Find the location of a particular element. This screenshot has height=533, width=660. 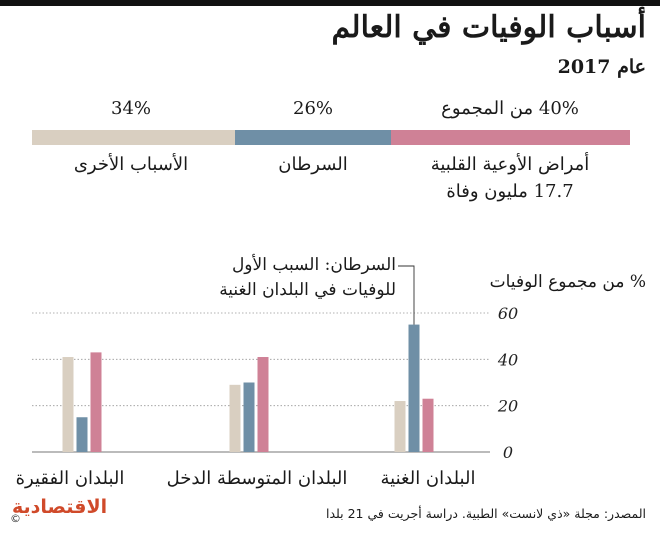

annotation-line-1: السرطان: السبب الأول is located at coordinates (313, 265).